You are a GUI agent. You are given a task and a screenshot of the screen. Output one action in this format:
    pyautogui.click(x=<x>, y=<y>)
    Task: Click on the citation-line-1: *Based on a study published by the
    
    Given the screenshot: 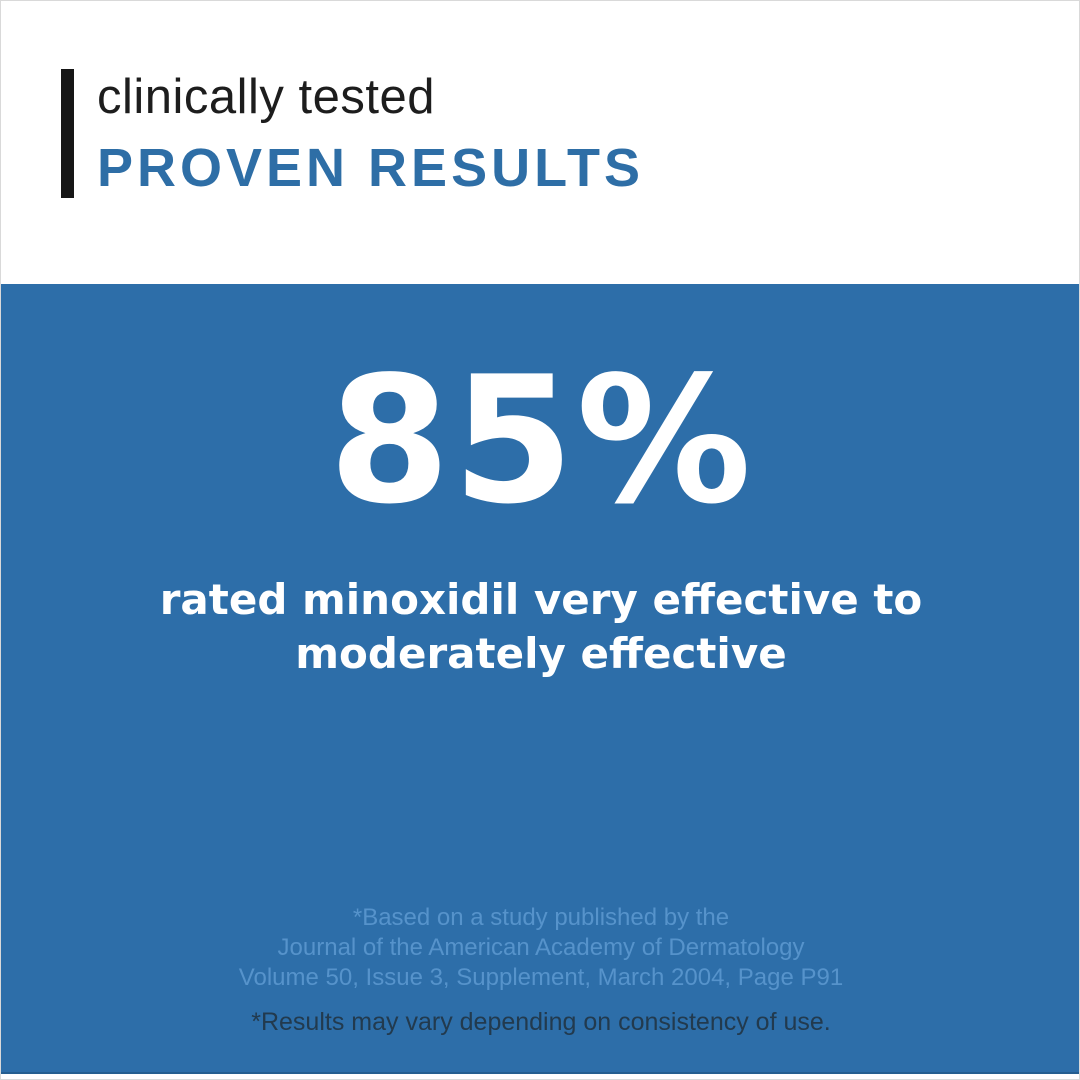 What is the action you would take?
    pyautogui.click(x=541, y=917)
    